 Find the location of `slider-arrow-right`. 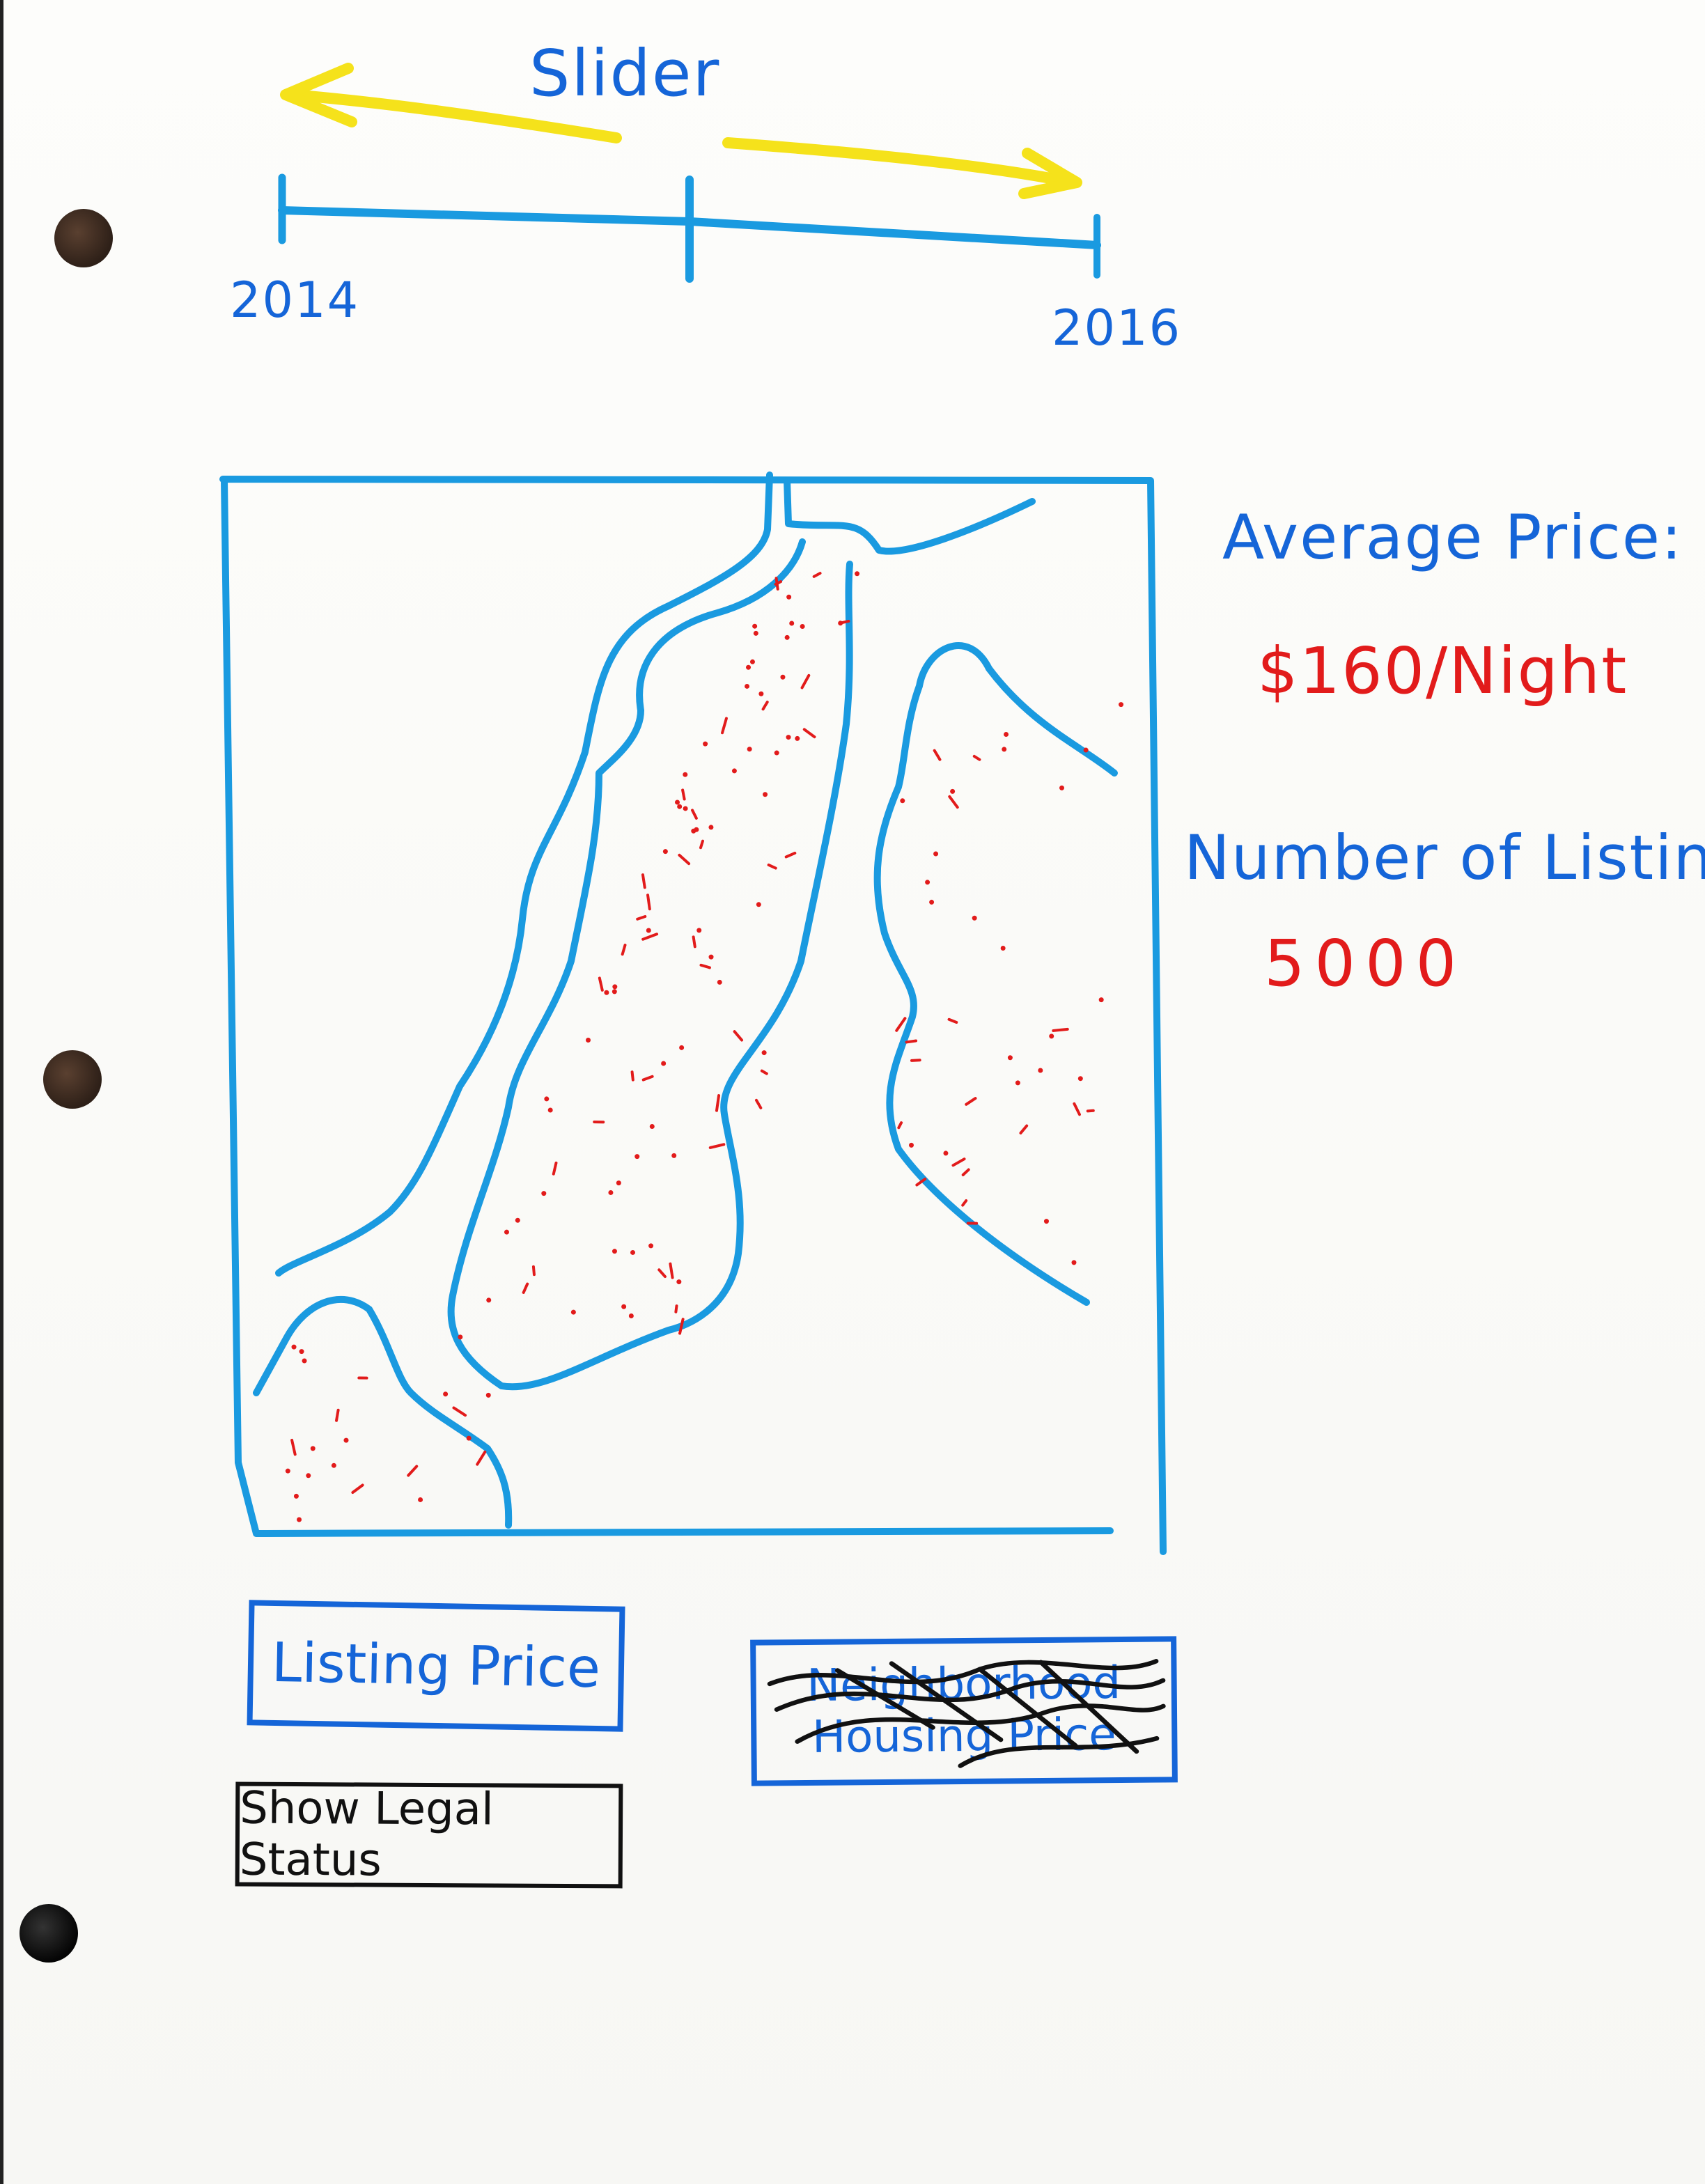

slider-arrow-right is located at coordinates (900, 162).